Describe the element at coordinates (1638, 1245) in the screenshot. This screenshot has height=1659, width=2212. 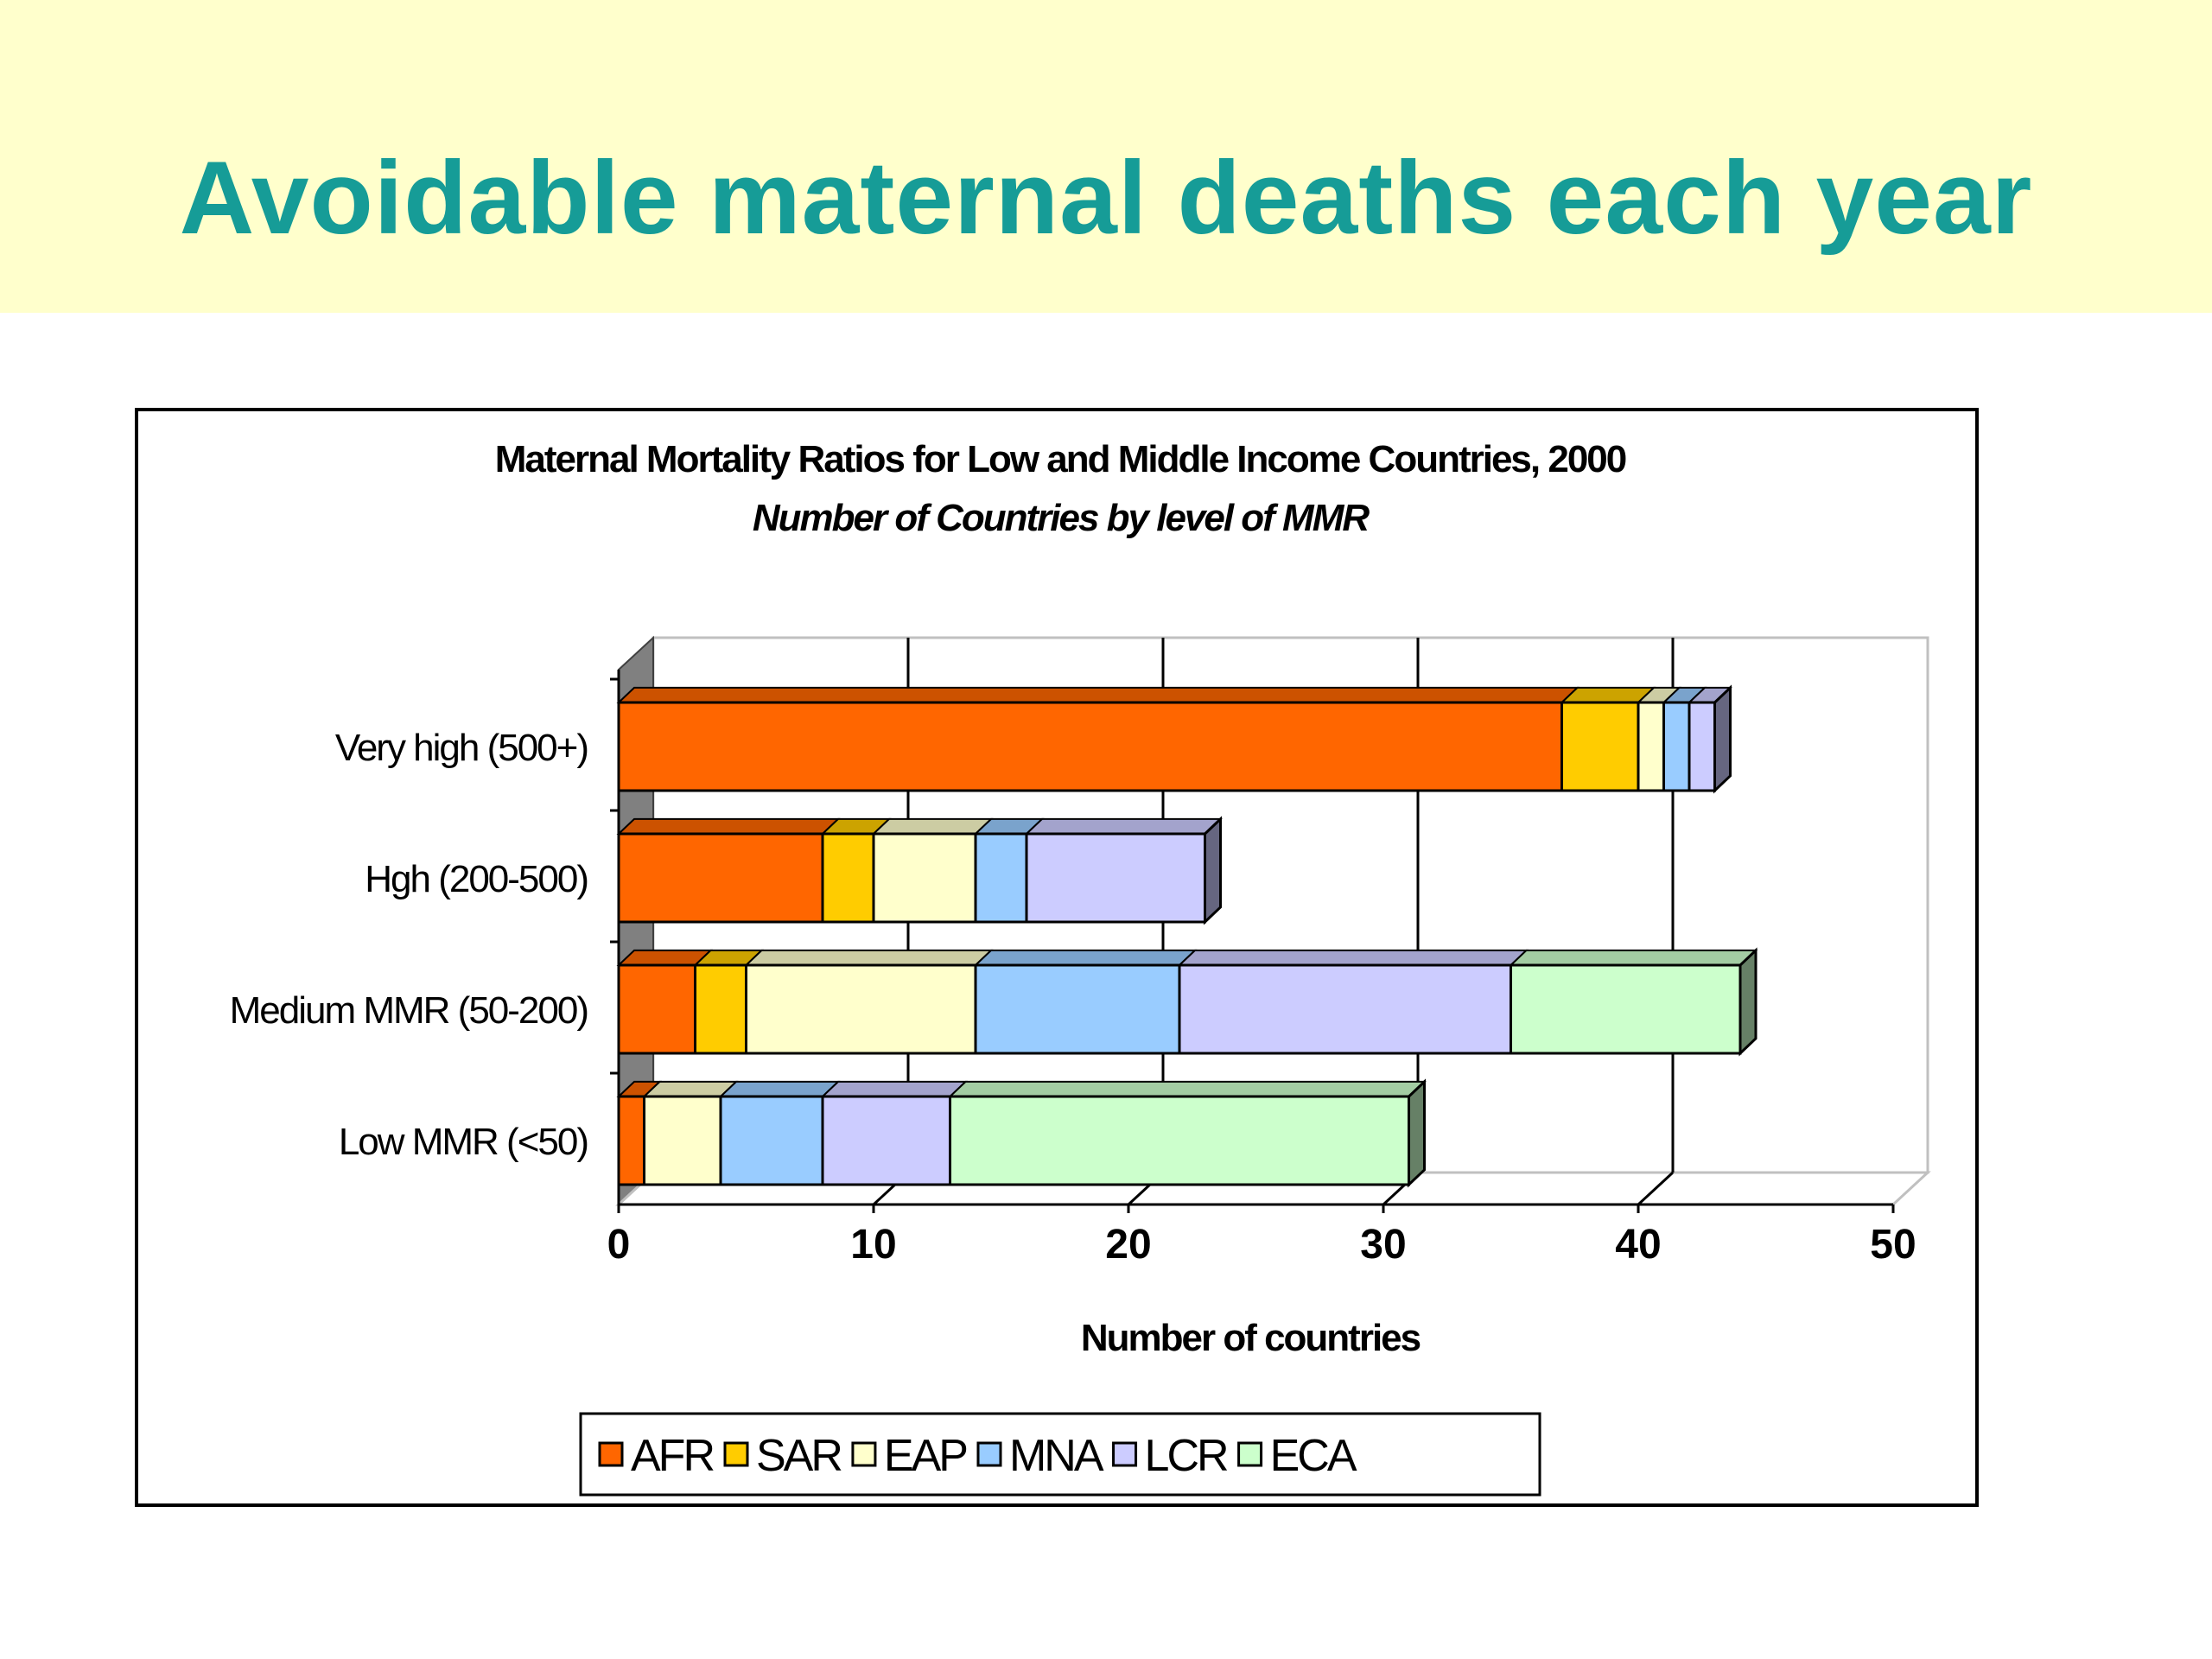
I see `x-tick-label: 40` at that location.